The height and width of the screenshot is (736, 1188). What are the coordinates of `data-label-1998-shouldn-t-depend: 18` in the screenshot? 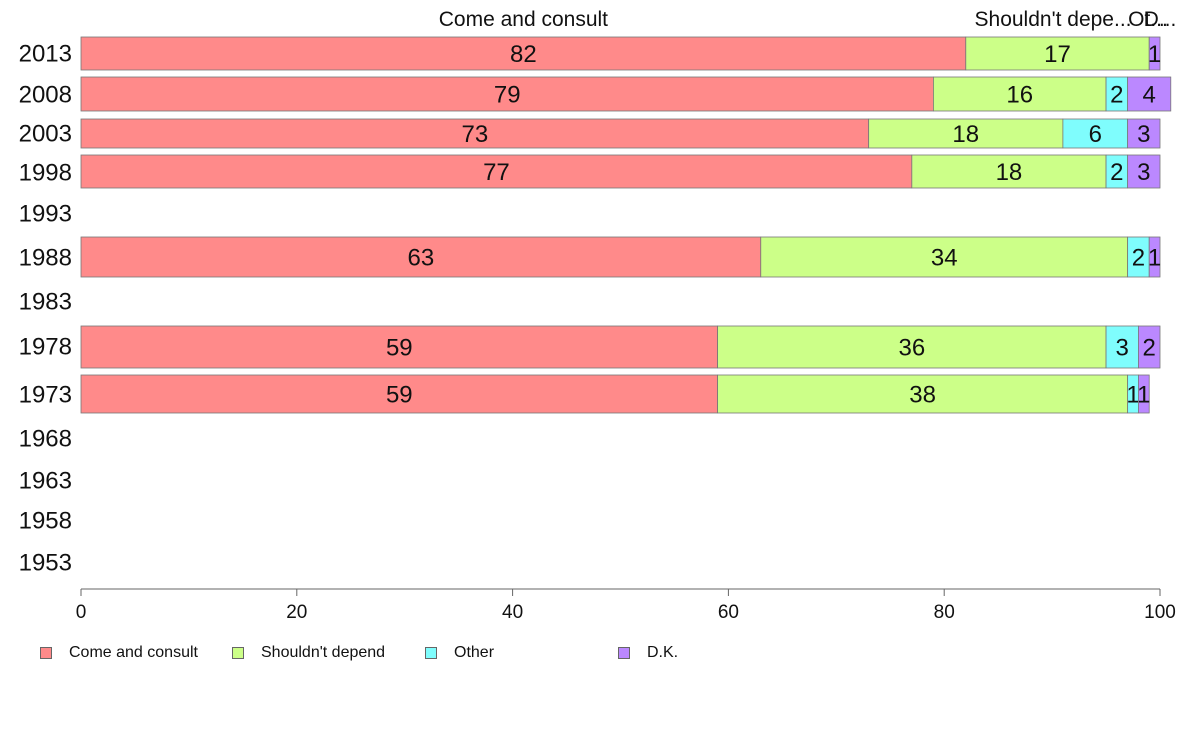 It's located at (1009, 172).